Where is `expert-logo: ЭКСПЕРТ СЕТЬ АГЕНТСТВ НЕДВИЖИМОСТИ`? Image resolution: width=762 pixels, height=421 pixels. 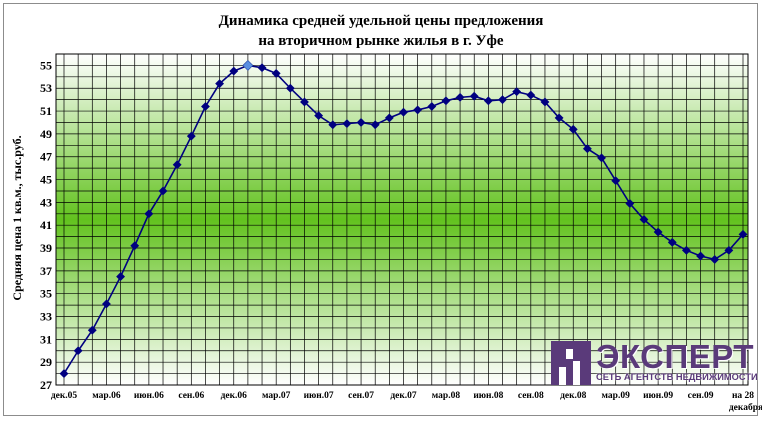
expert-logo: ЭКСПЕРТ СЕТЬ АГЕНТСТВ НЕДВИЖИМОСТИ is located at coordinates (654, 362).